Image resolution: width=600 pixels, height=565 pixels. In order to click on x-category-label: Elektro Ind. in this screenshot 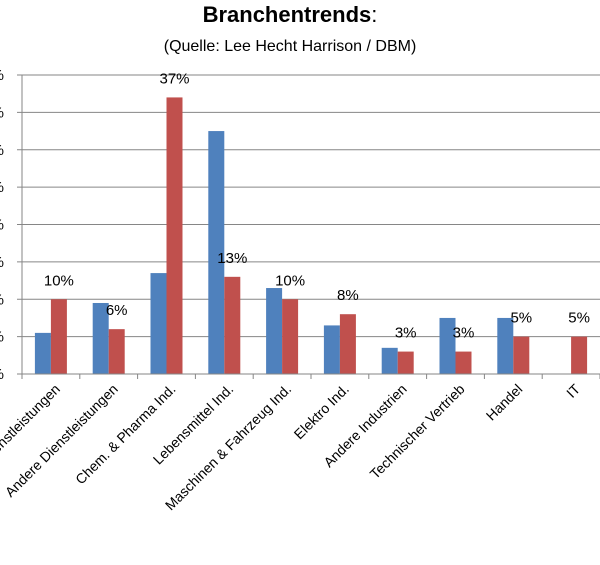, I will do `click(321, 411)`.